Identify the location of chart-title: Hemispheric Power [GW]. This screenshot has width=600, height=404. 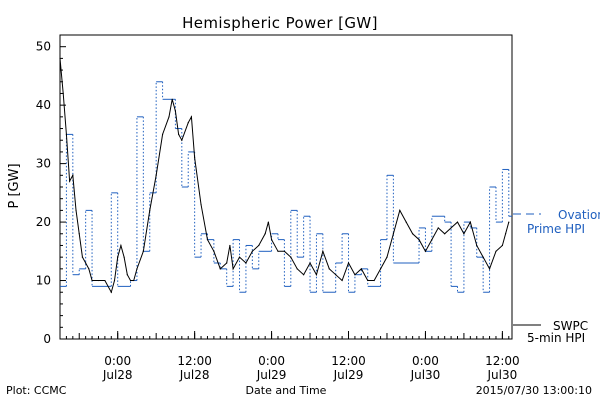
(280, 23).